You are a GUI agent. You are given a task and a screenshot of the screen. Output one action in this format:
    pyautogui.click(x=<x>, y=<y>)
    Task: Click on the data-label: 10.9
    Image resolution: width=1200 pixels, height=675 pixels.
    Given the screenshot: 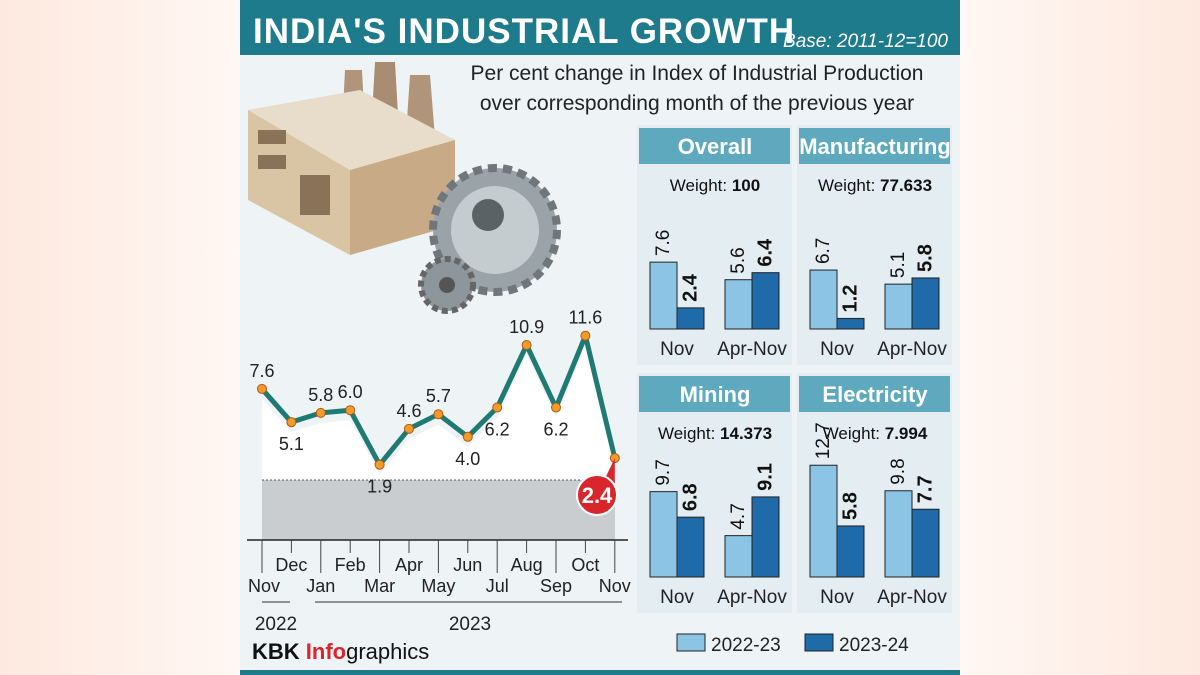 What is the action you would take?
    pyautogui.click(x=526, y=327)
    